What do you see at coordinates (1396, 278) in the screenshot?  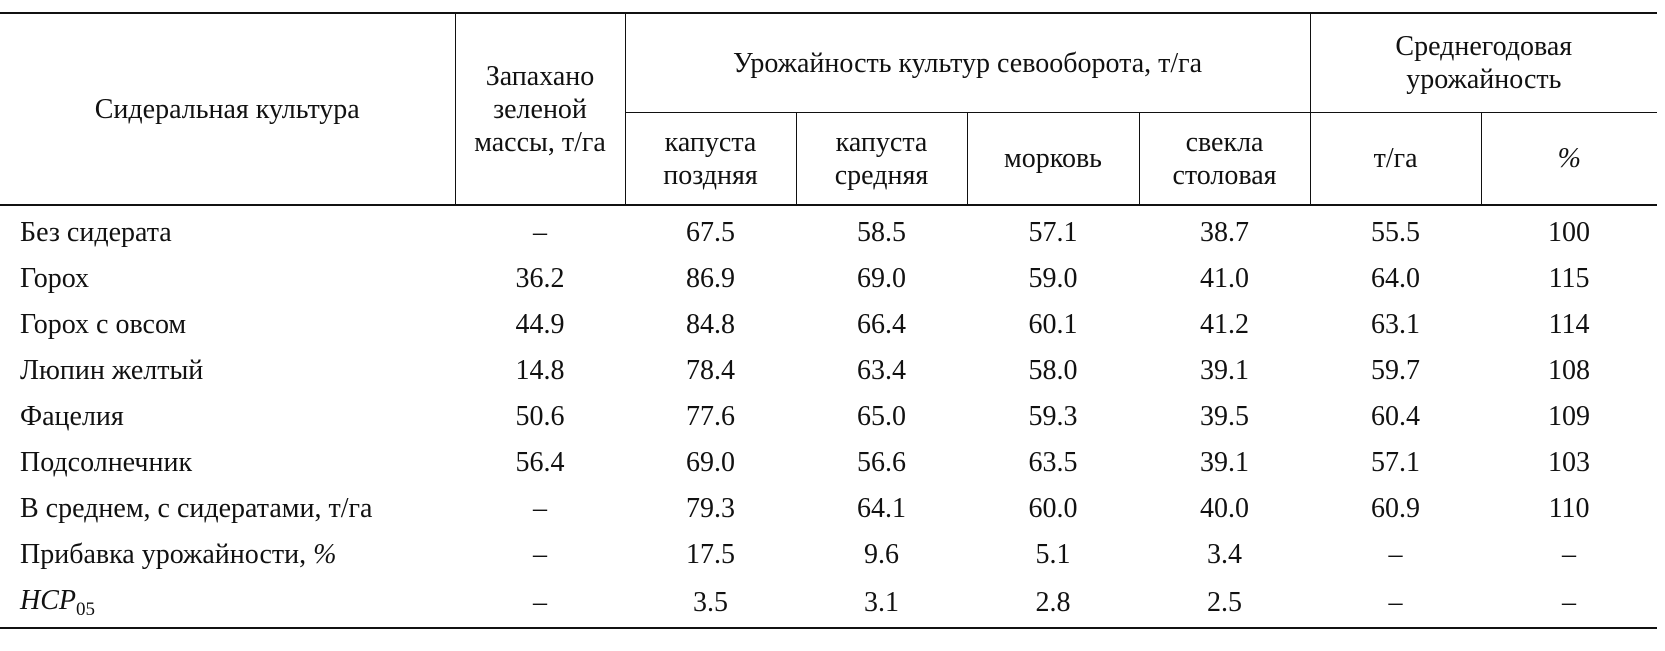 I see `cell-avg: 64.0` at bounding box center [1396, 278].